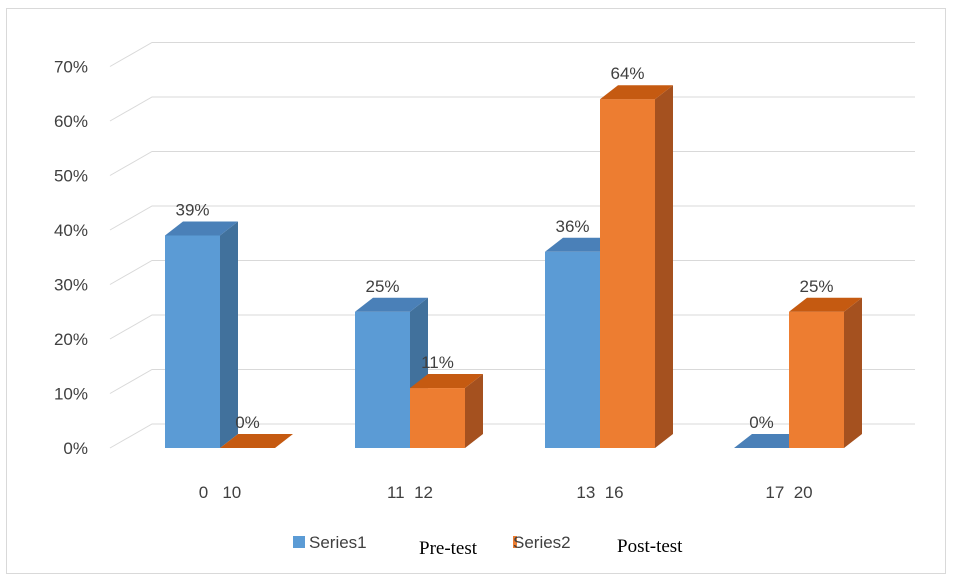 The height and width of the screenshot is (578, 956). What do you see at coordinates (338, 542) in the screenshot?
I see `legend-label-series1: Series1` at bounding box center [338, 542].